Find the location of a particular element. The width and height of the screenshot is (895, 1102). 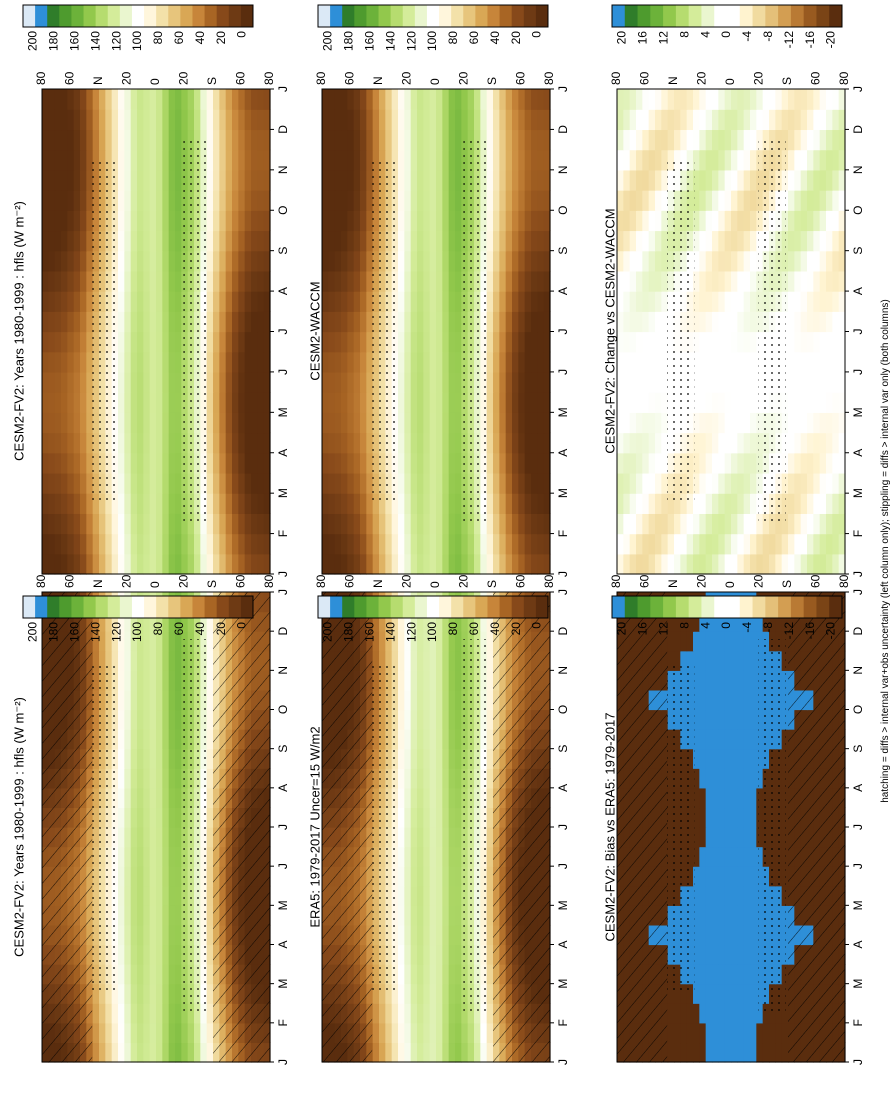

x-tick-label: D is located at coordinates (283, 631).